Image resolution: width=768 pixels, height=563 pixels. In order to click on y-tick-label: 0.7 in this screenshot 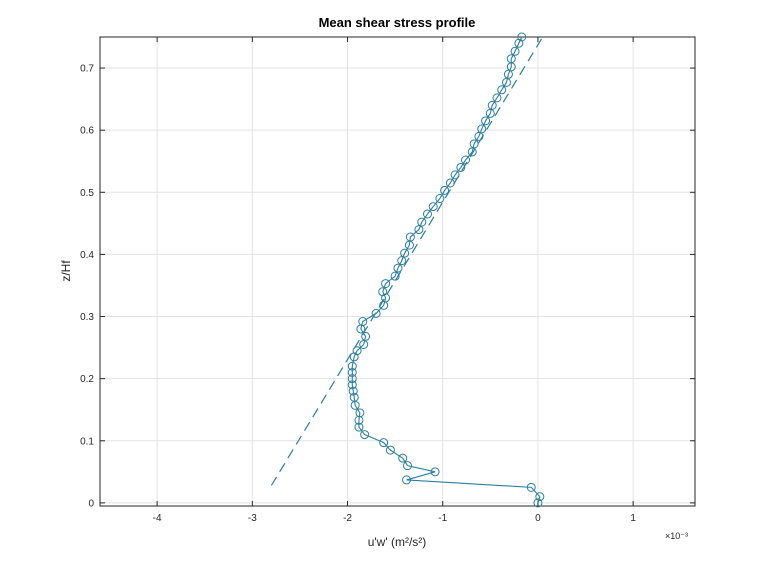, I will do `click(87, 69)`.